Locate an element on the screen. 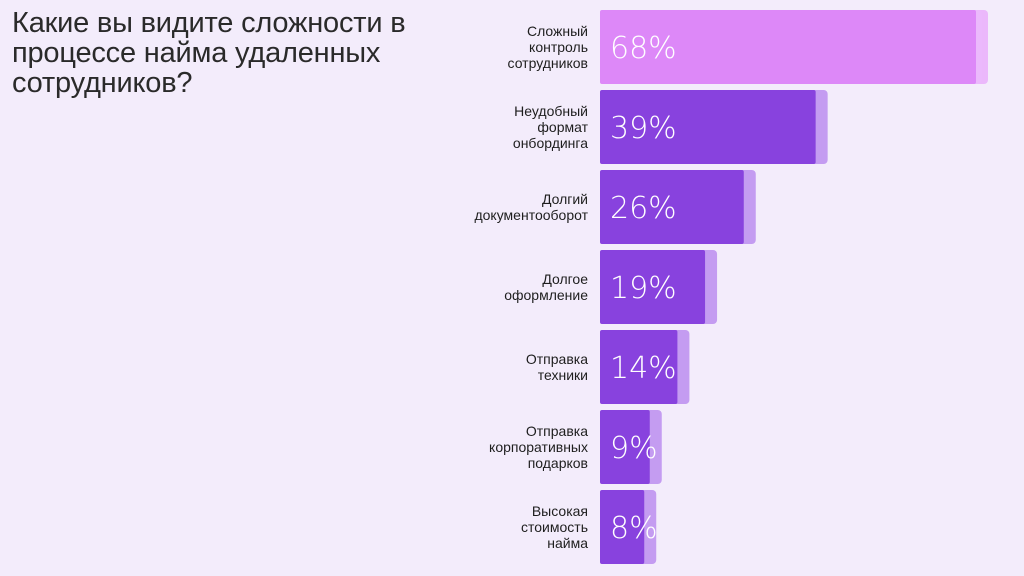 The image size is (1024, 576). value-label: 39% is located at coordinates (643, 128).